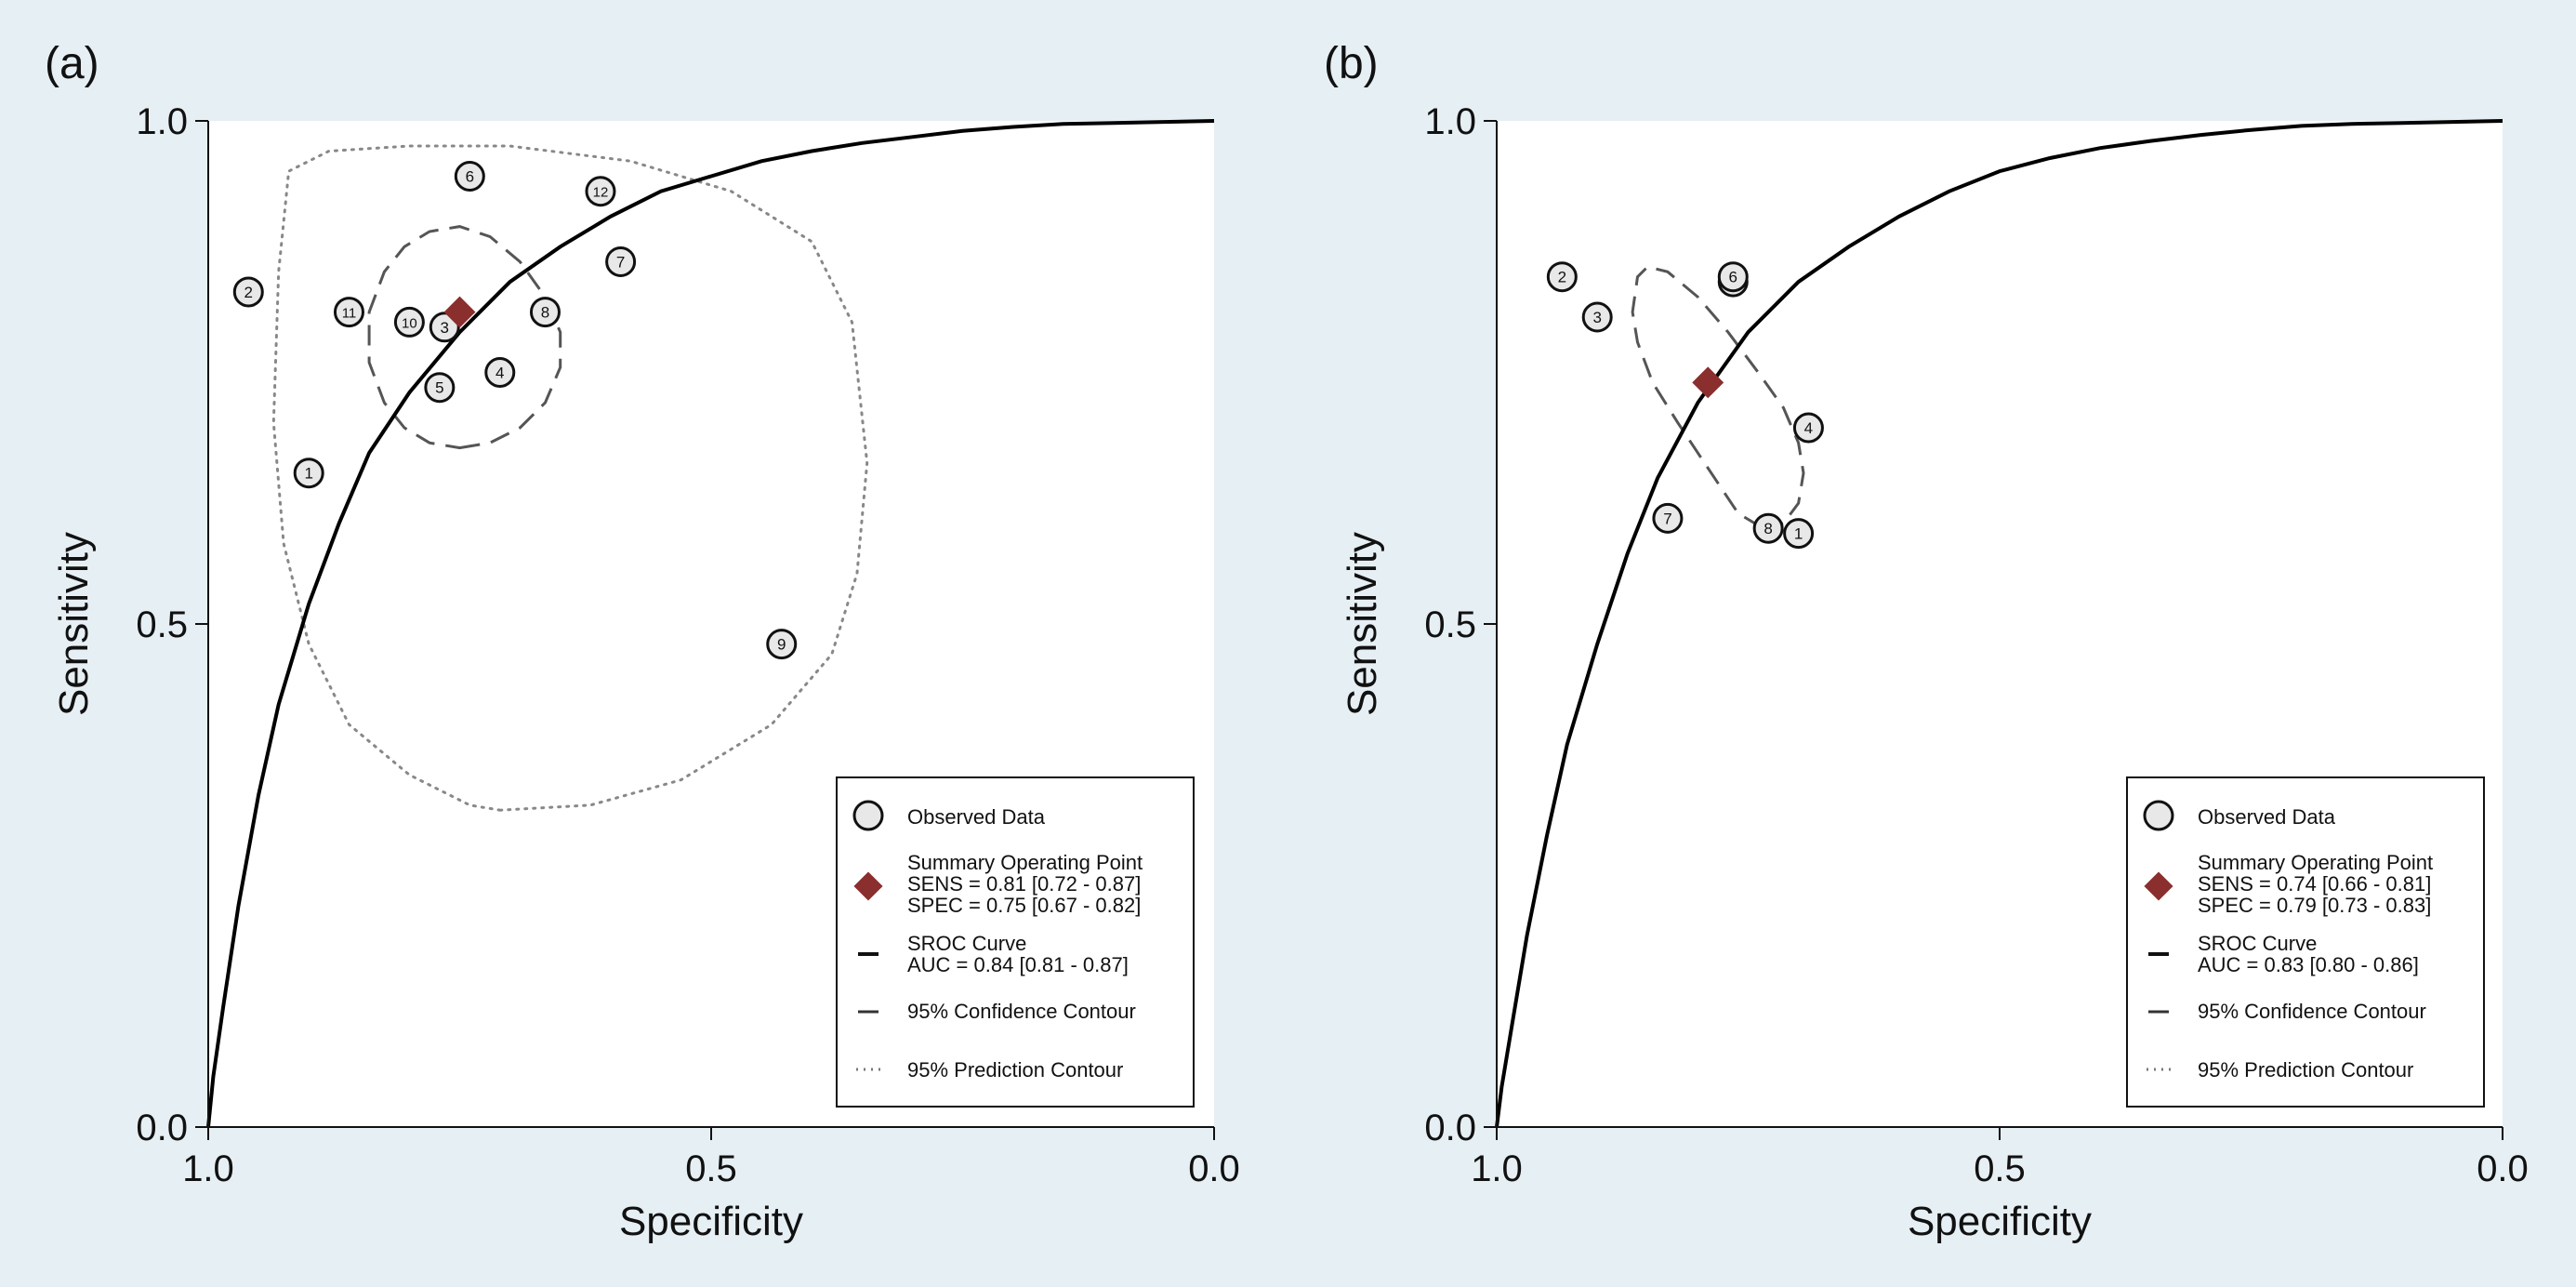  I want to click on study-point: 10, so click(409, 322).